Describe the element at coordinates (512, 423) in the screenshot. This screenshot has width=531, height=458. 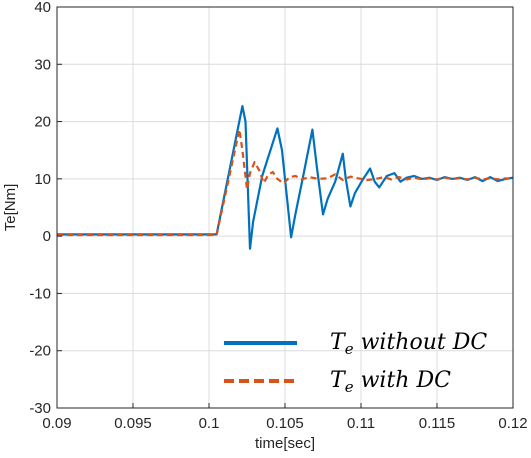
I see `x-tick-label: 0.12` at that location.